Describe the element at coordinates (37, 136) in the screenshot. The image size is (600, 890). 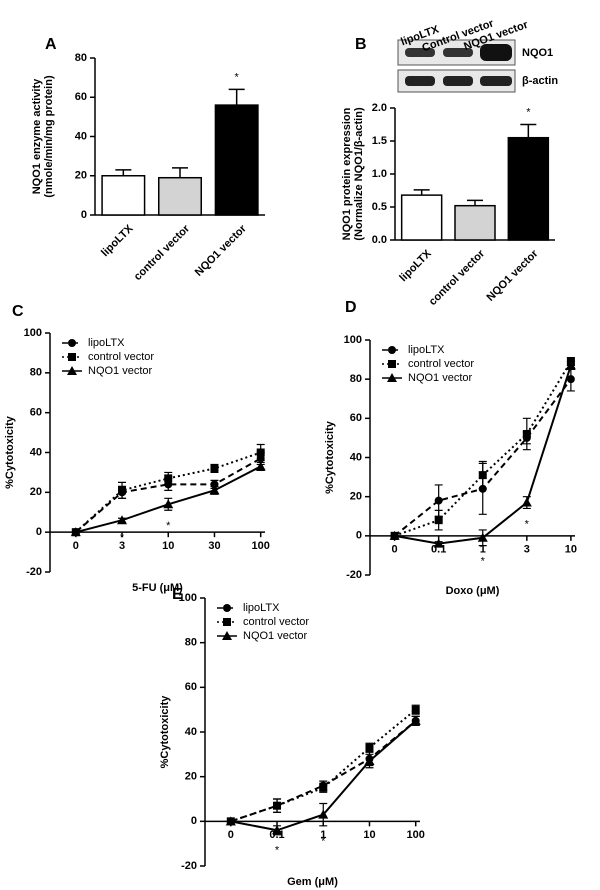
I see `y-axis-title: NQO1 enzyme activity` at that location.